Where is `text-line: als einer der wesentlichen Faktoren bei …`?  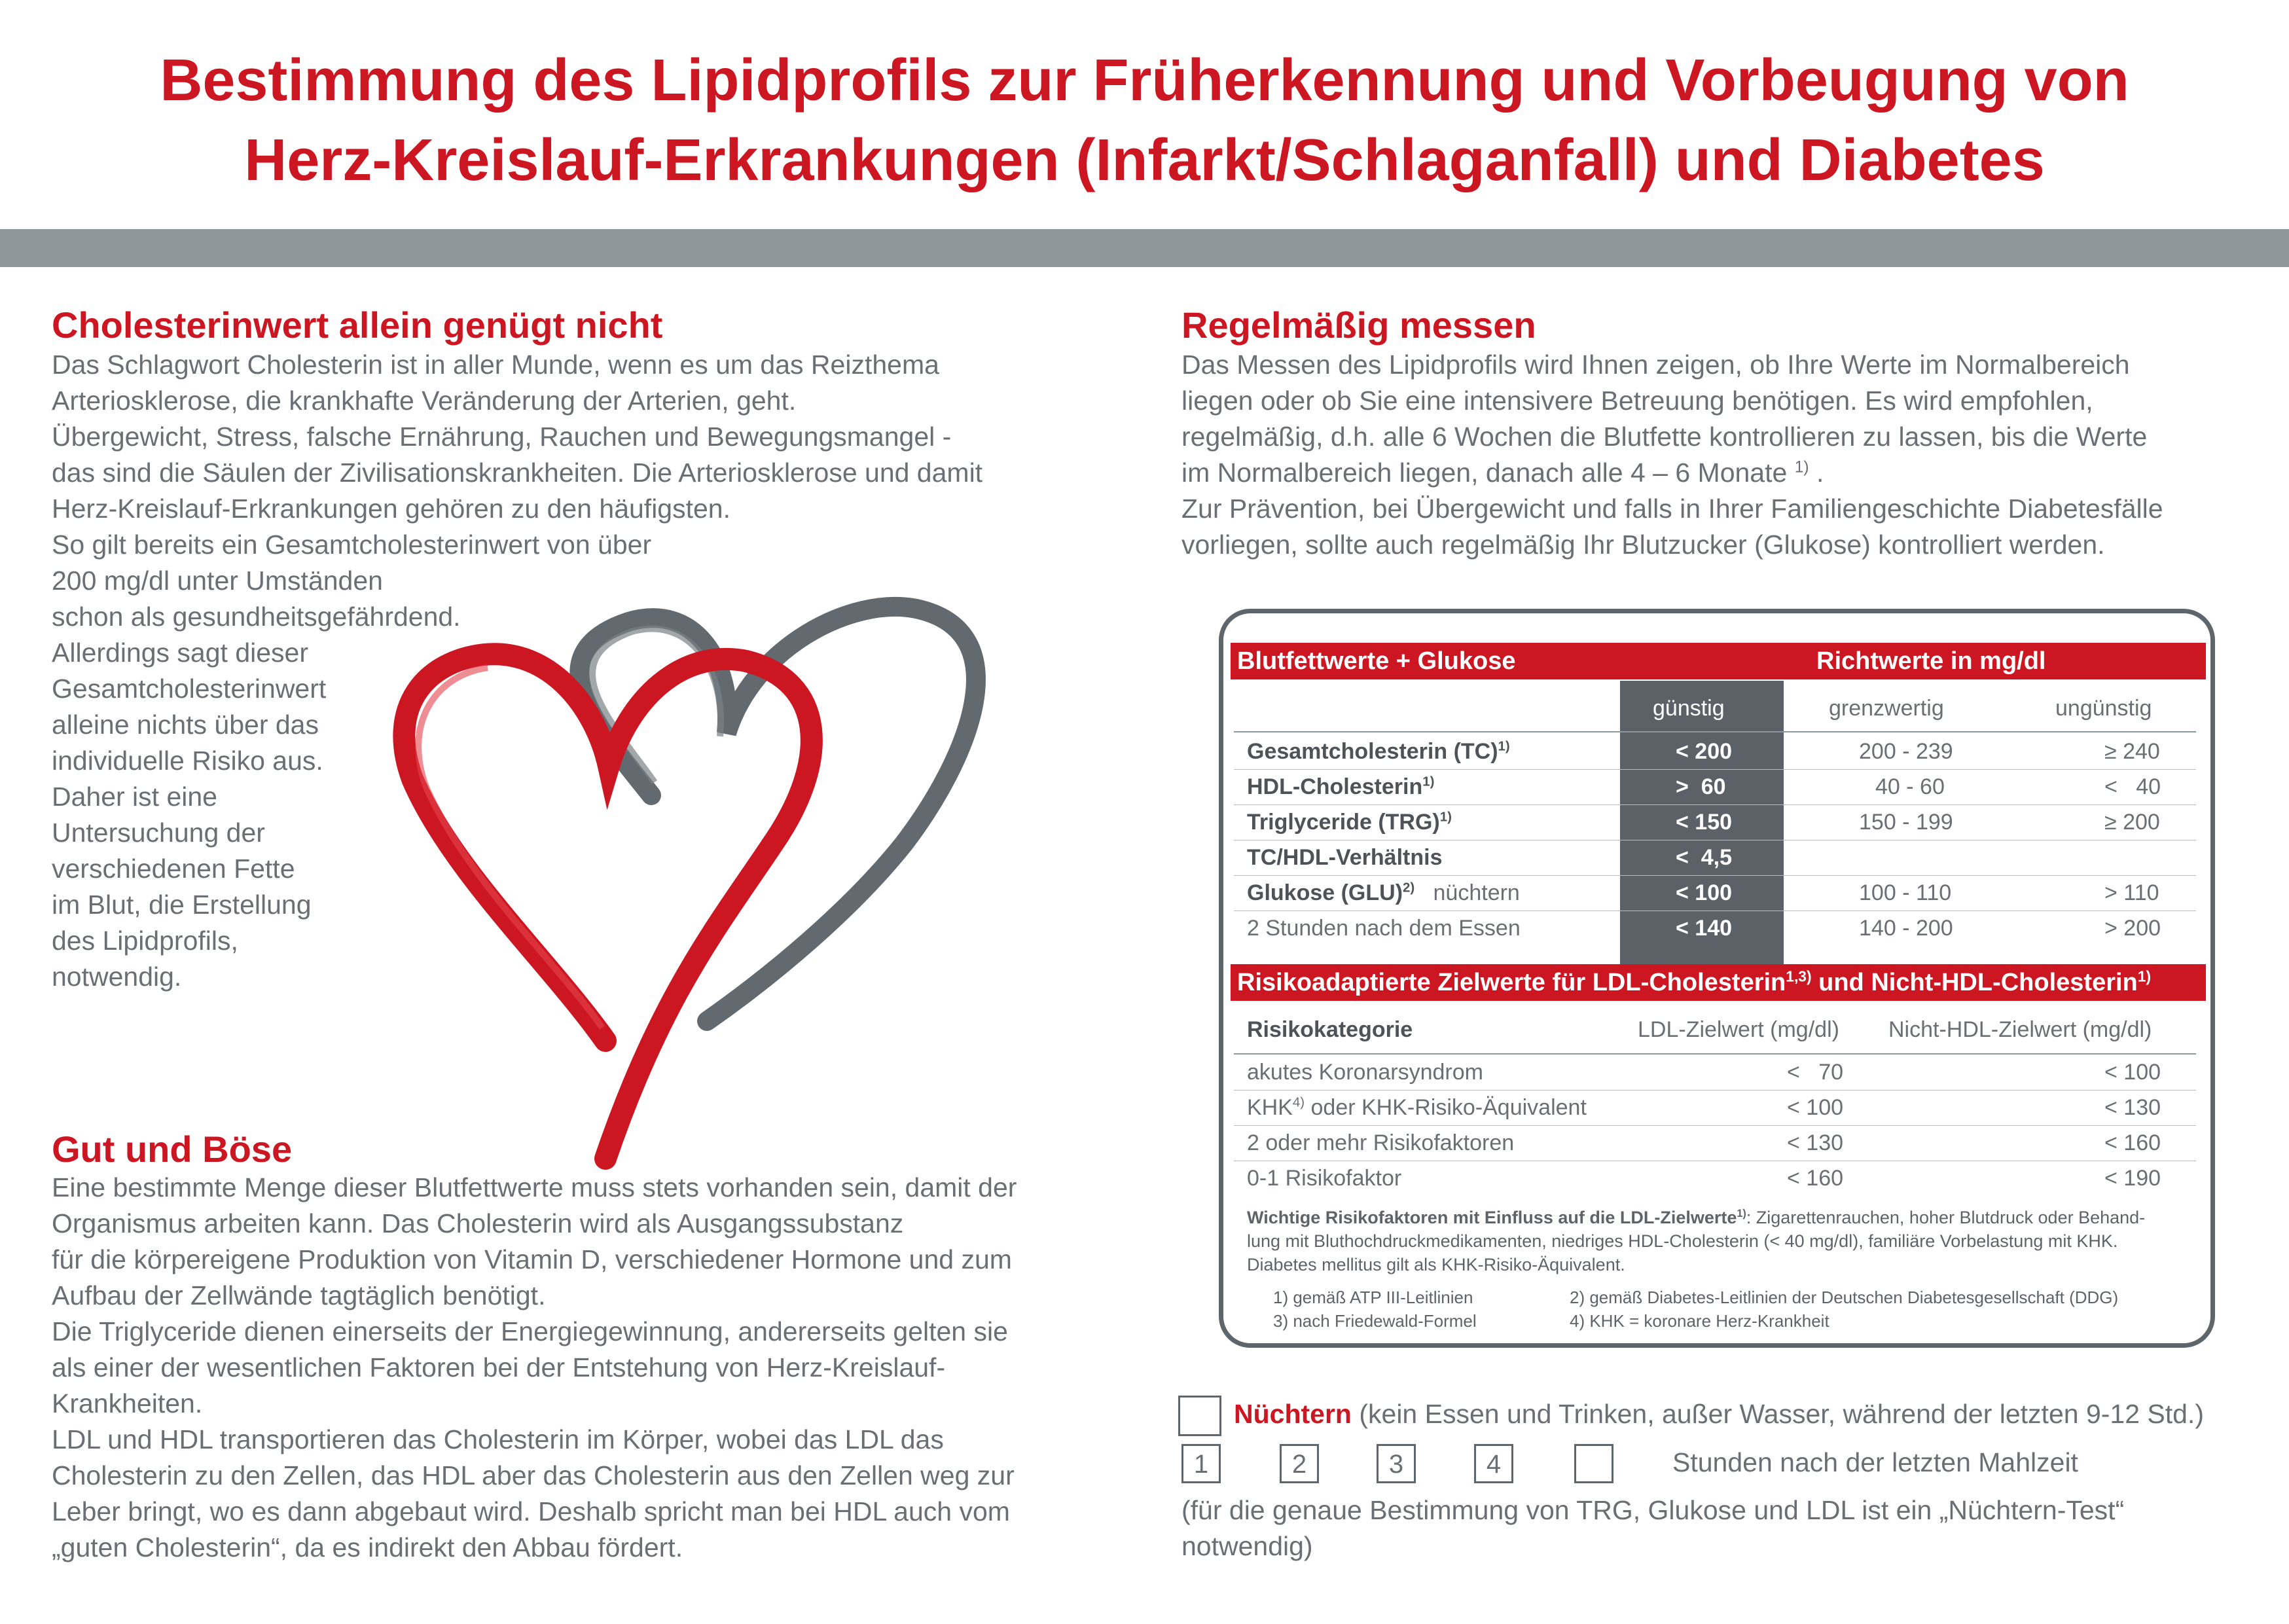
text-line: als einer der wesentlichen Faktoren bei … is located at coordinates (499, 1367).